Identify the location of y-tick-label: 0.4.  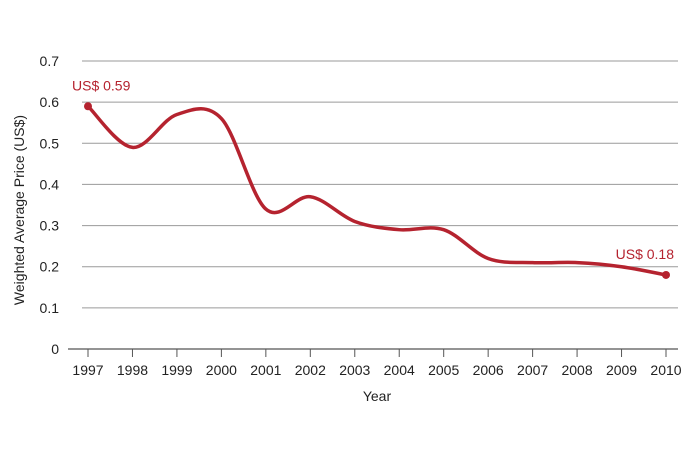
(50, 184).